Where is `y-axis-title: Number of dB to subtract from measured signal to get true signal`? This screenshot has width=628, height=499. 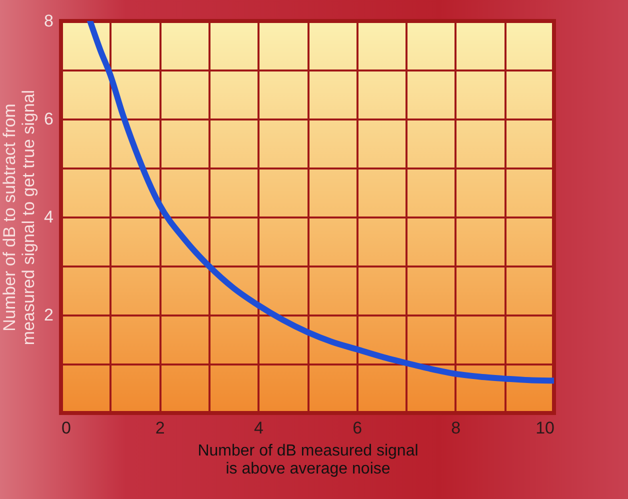
y-axis-title: Number of dB to subtract from measured signal to get true signal is located at coordinates (19, 218).